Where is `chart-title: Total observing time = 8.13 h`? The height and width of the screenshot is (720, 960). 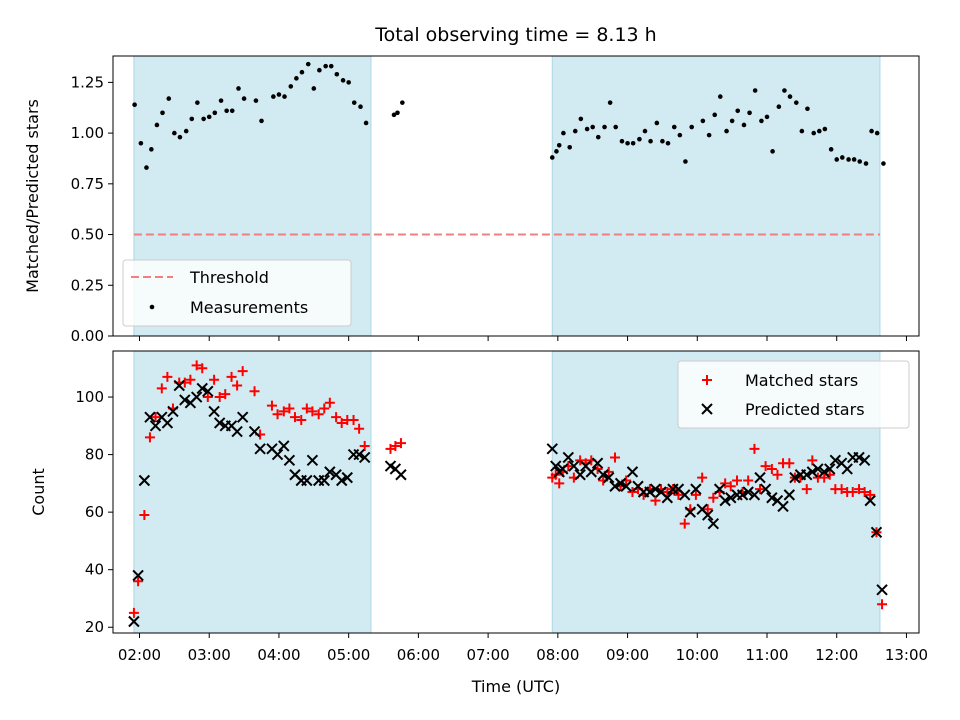 chart-title: Total observing time = 8.13 h is located at coordinates (515, 35).